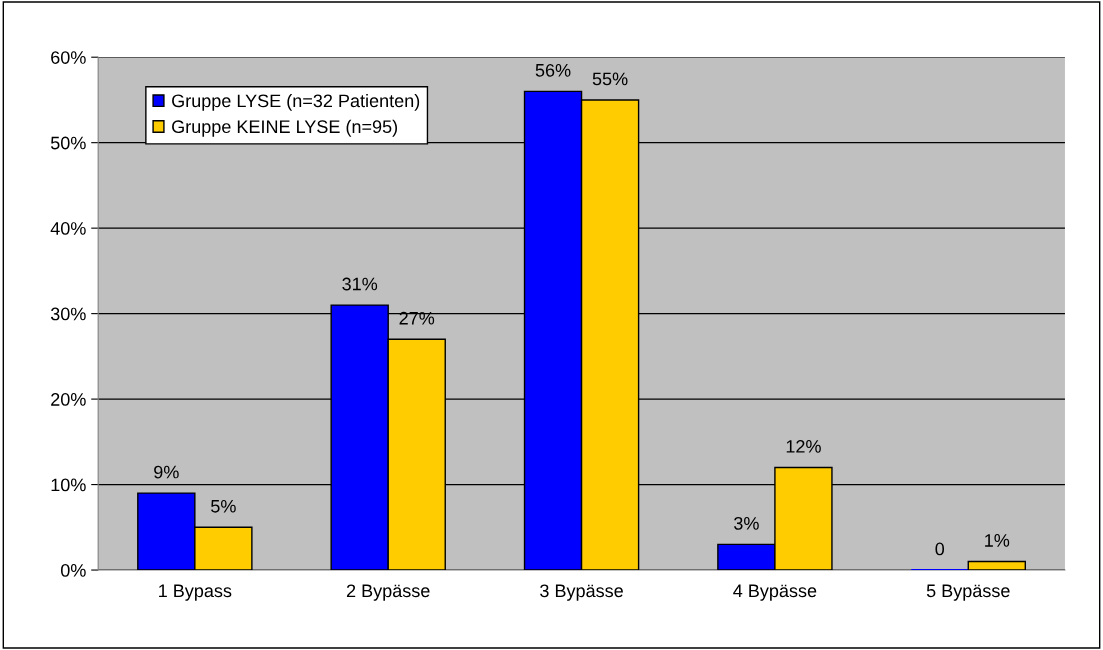 Image resolution: width=1103 pixels, height=650 pixels. I want to click on y-tick-label: 50%, so click(68, 143).